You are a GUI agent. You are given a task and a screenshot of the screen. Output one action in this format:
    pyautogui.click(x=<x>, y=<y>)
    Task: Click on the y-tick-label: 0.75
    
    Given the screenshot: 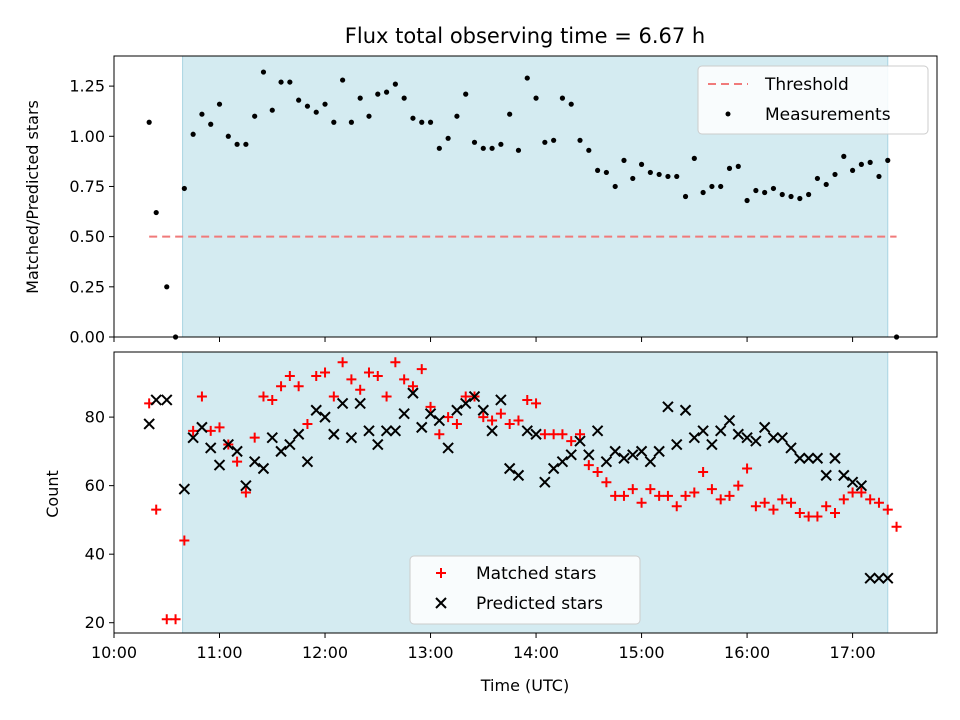 What is the action you would take?
    pyautogui.click(x=87, y=186)
    